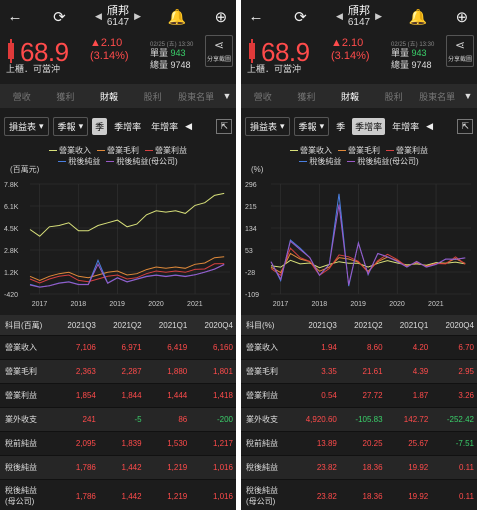  I want to click on table-row: 營業收入 7,106 6,971 6,419 6,160, so click(118, 347).